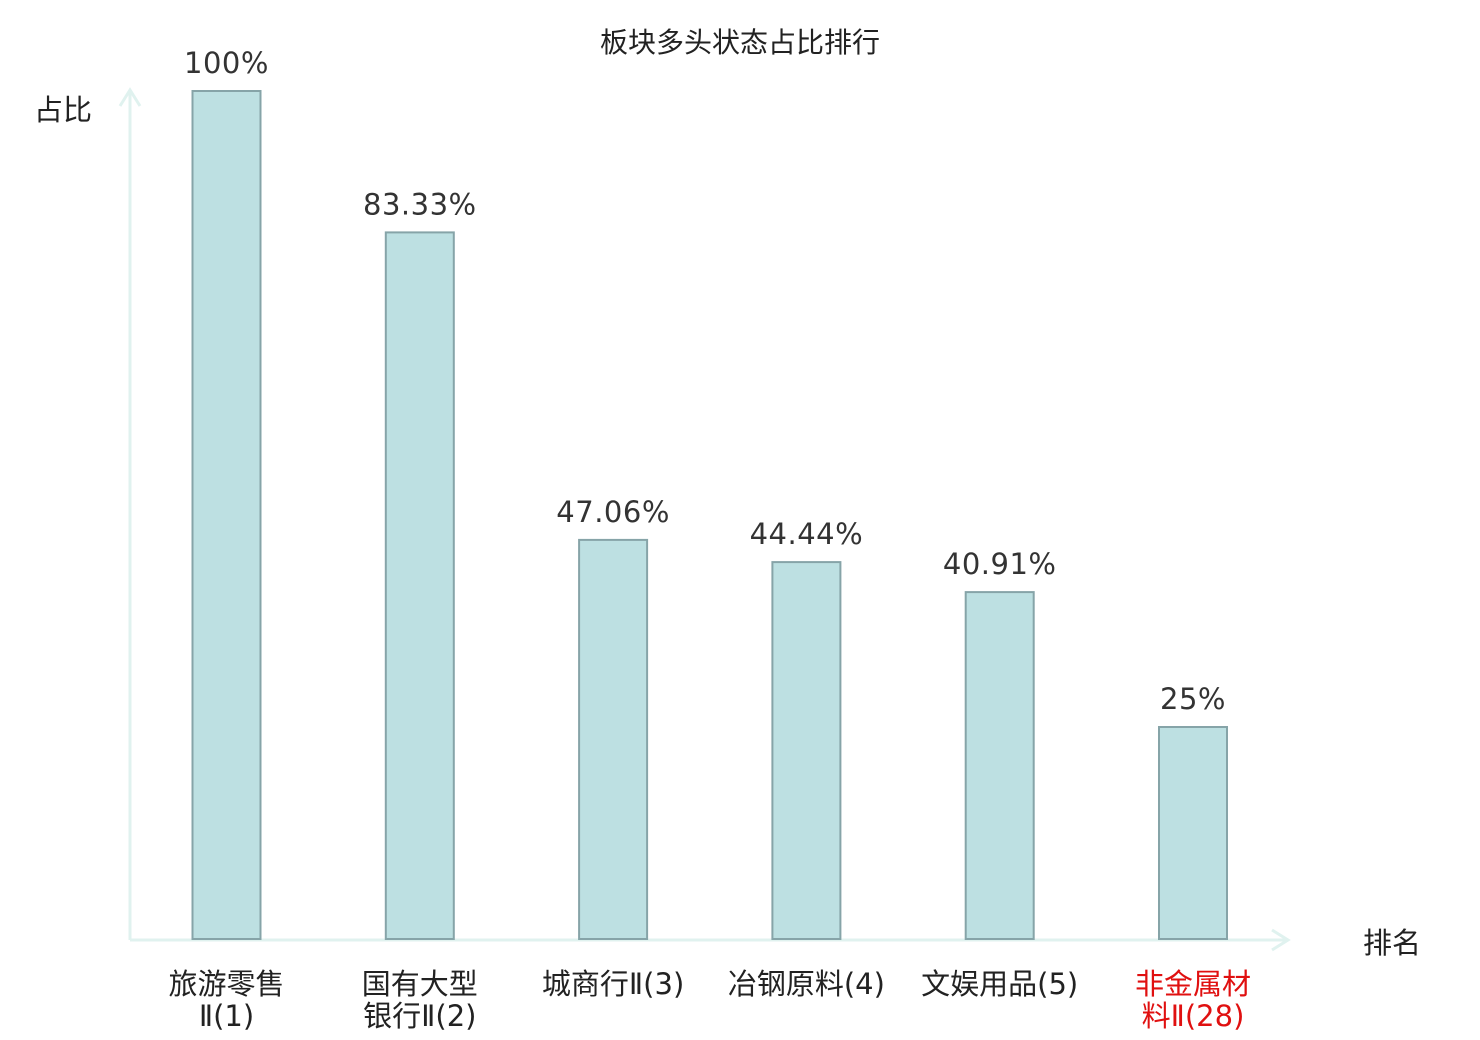 The image size is (1480, 1040). What do you see at coordinates (613, 984) in the screenshot?
I see `x-tick-label: 城商行Ⅱ(3)` at bounding box center [613, 984].